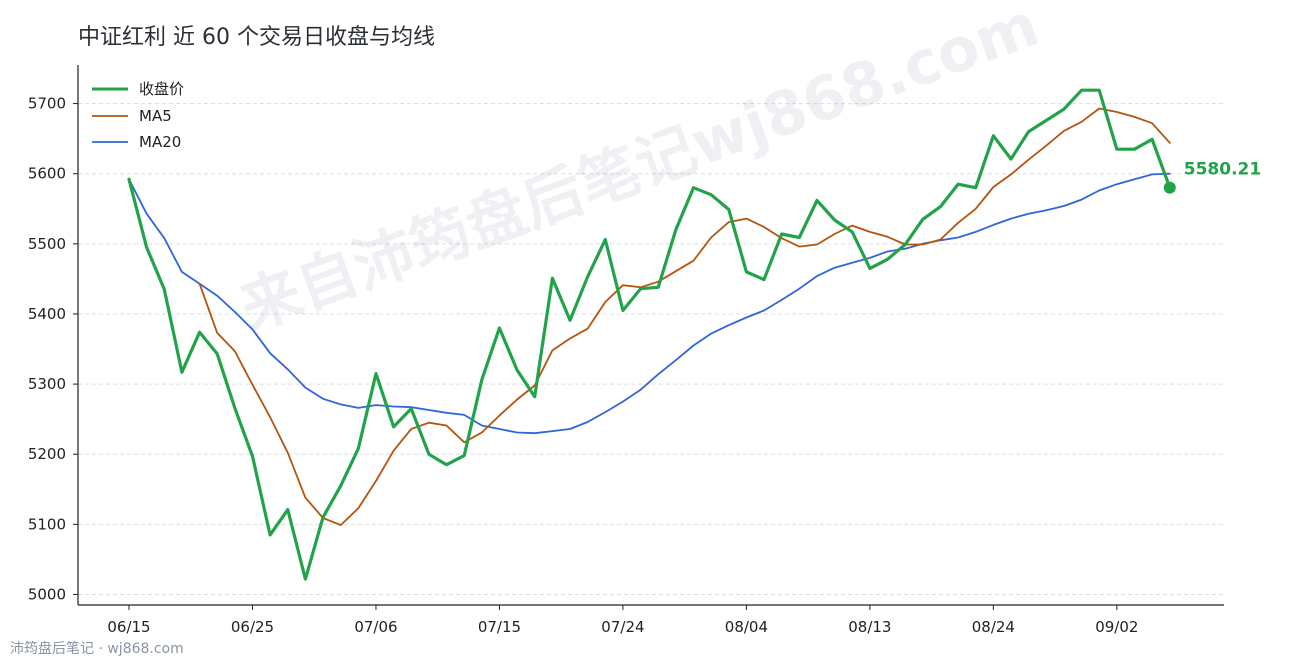 This screenshot has width=1290, height=660. I want to click on last-close-dot, so click(1169, 187).